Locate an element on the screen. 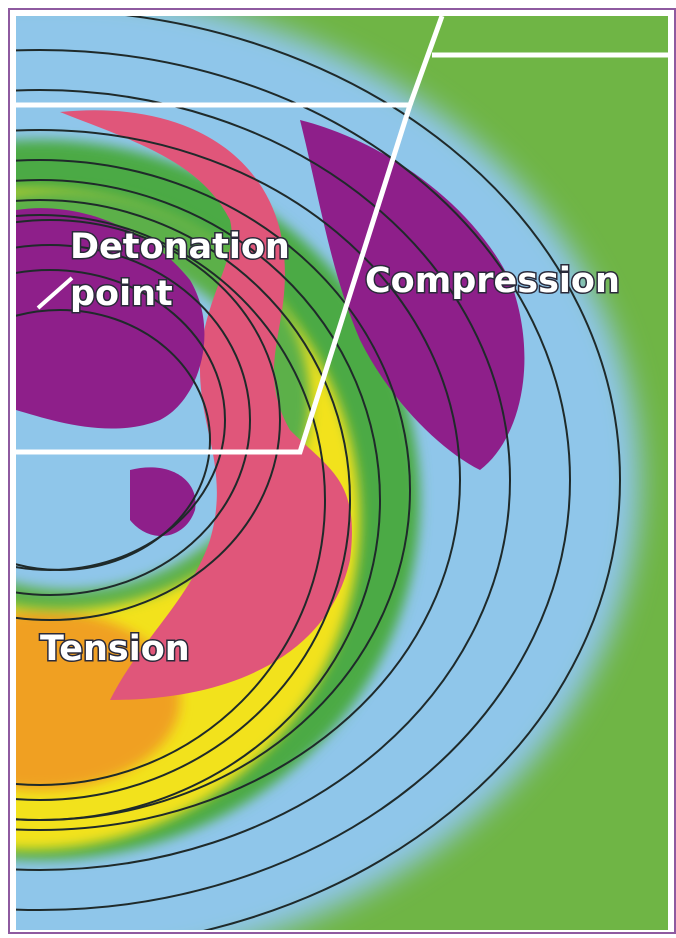 The width and height of the screenshot is (676, 938). label: Tension is located at coordinates (115, 649).